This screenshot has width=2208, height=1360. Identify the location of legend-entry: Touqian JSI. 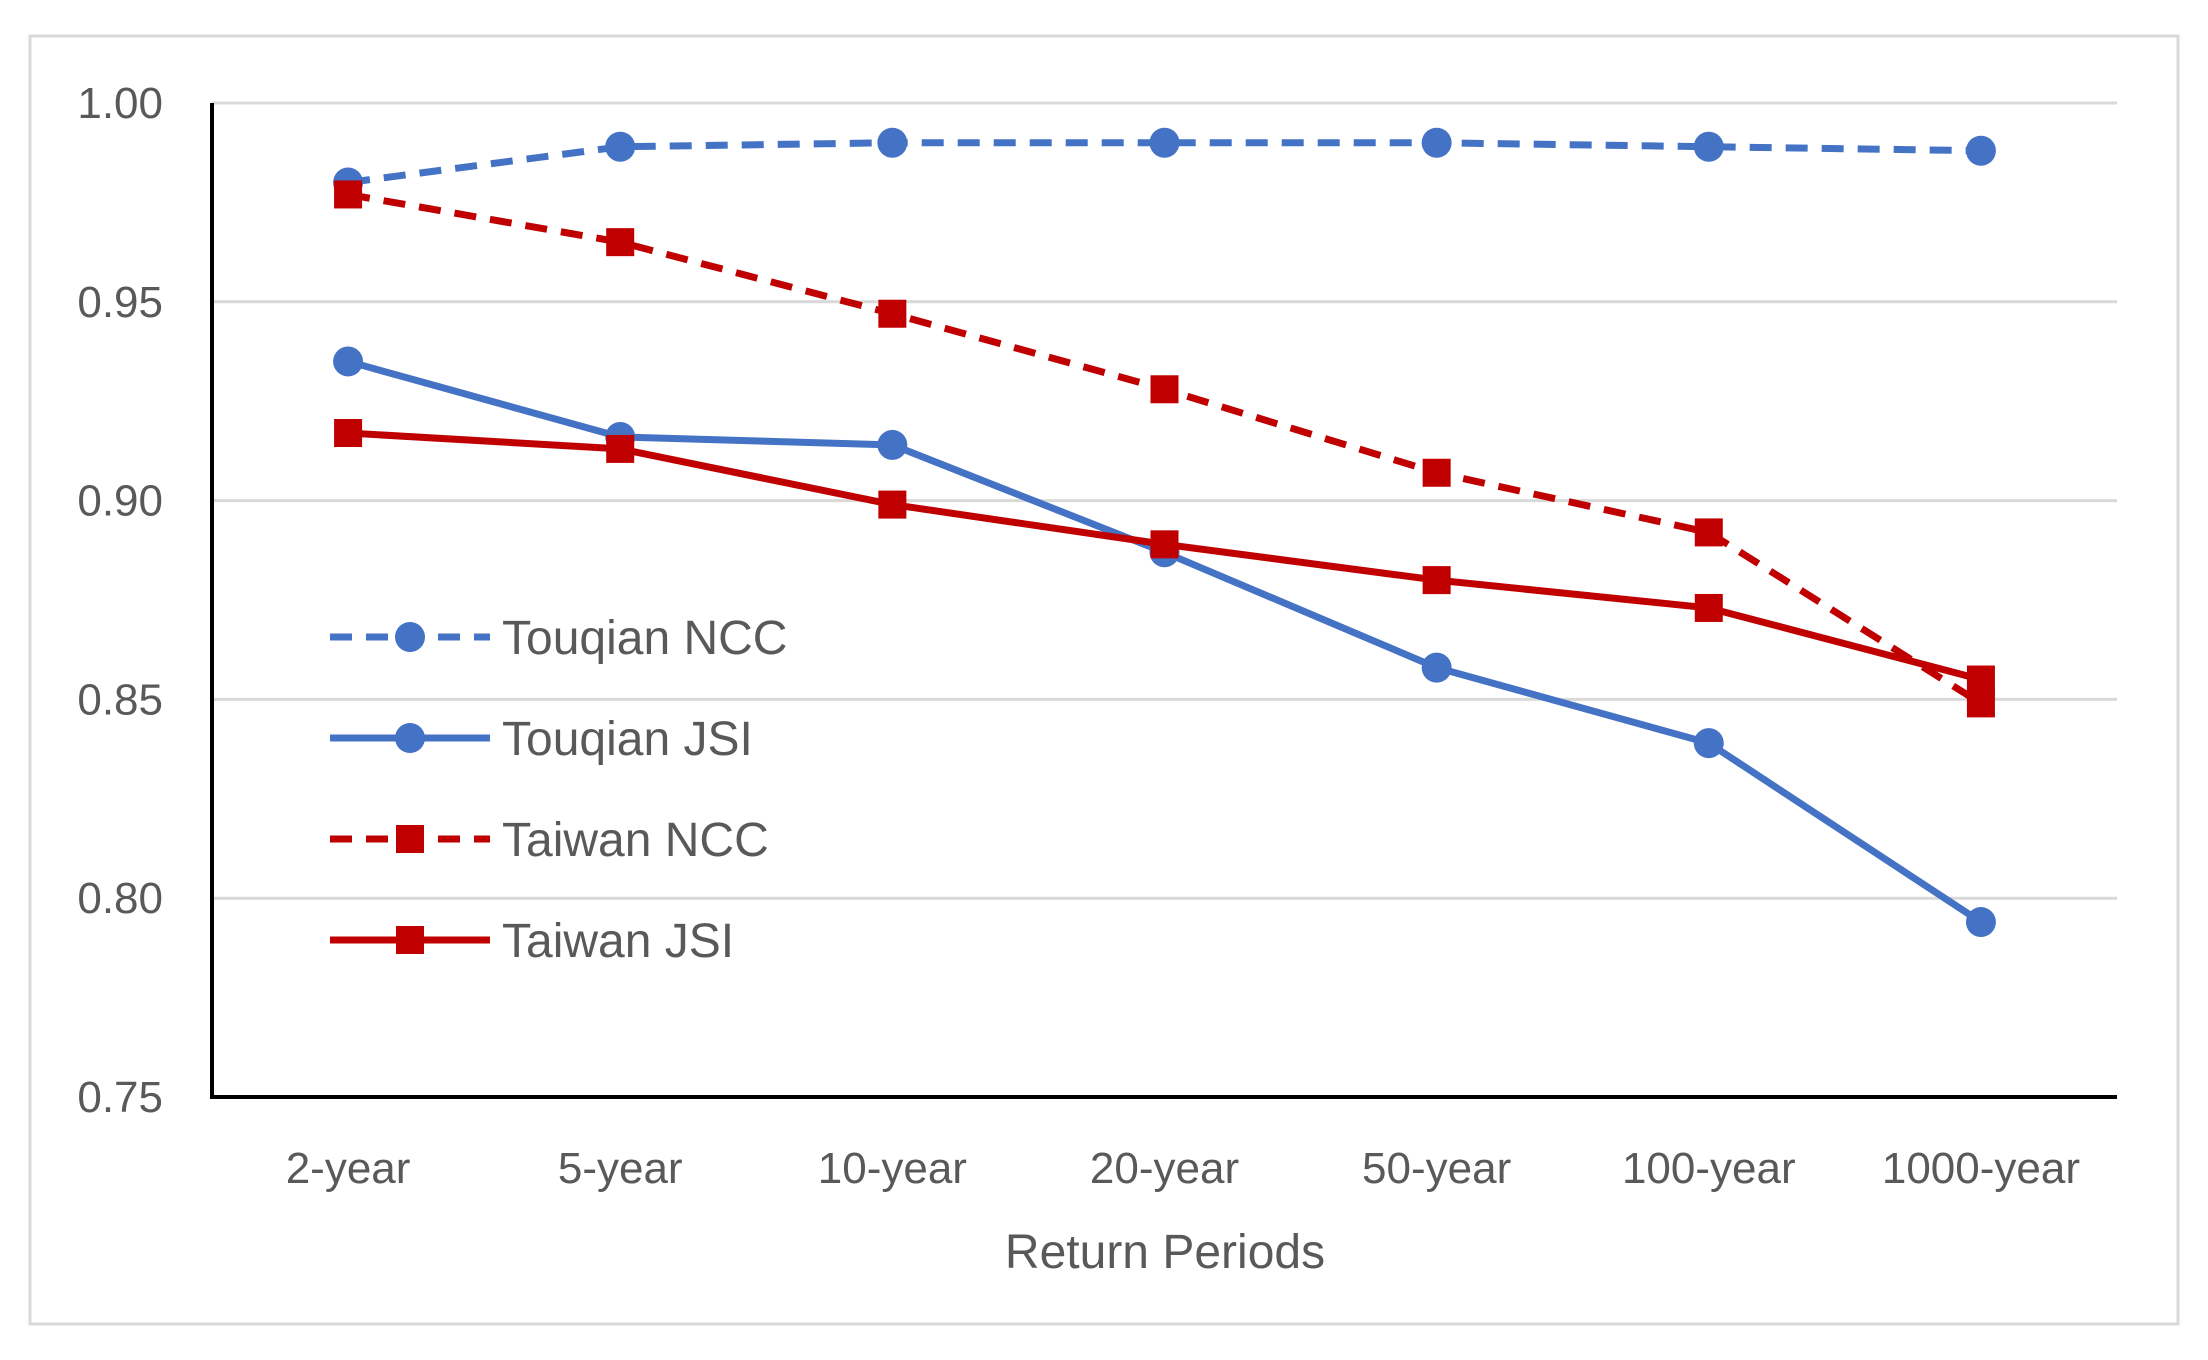
(541, 739).